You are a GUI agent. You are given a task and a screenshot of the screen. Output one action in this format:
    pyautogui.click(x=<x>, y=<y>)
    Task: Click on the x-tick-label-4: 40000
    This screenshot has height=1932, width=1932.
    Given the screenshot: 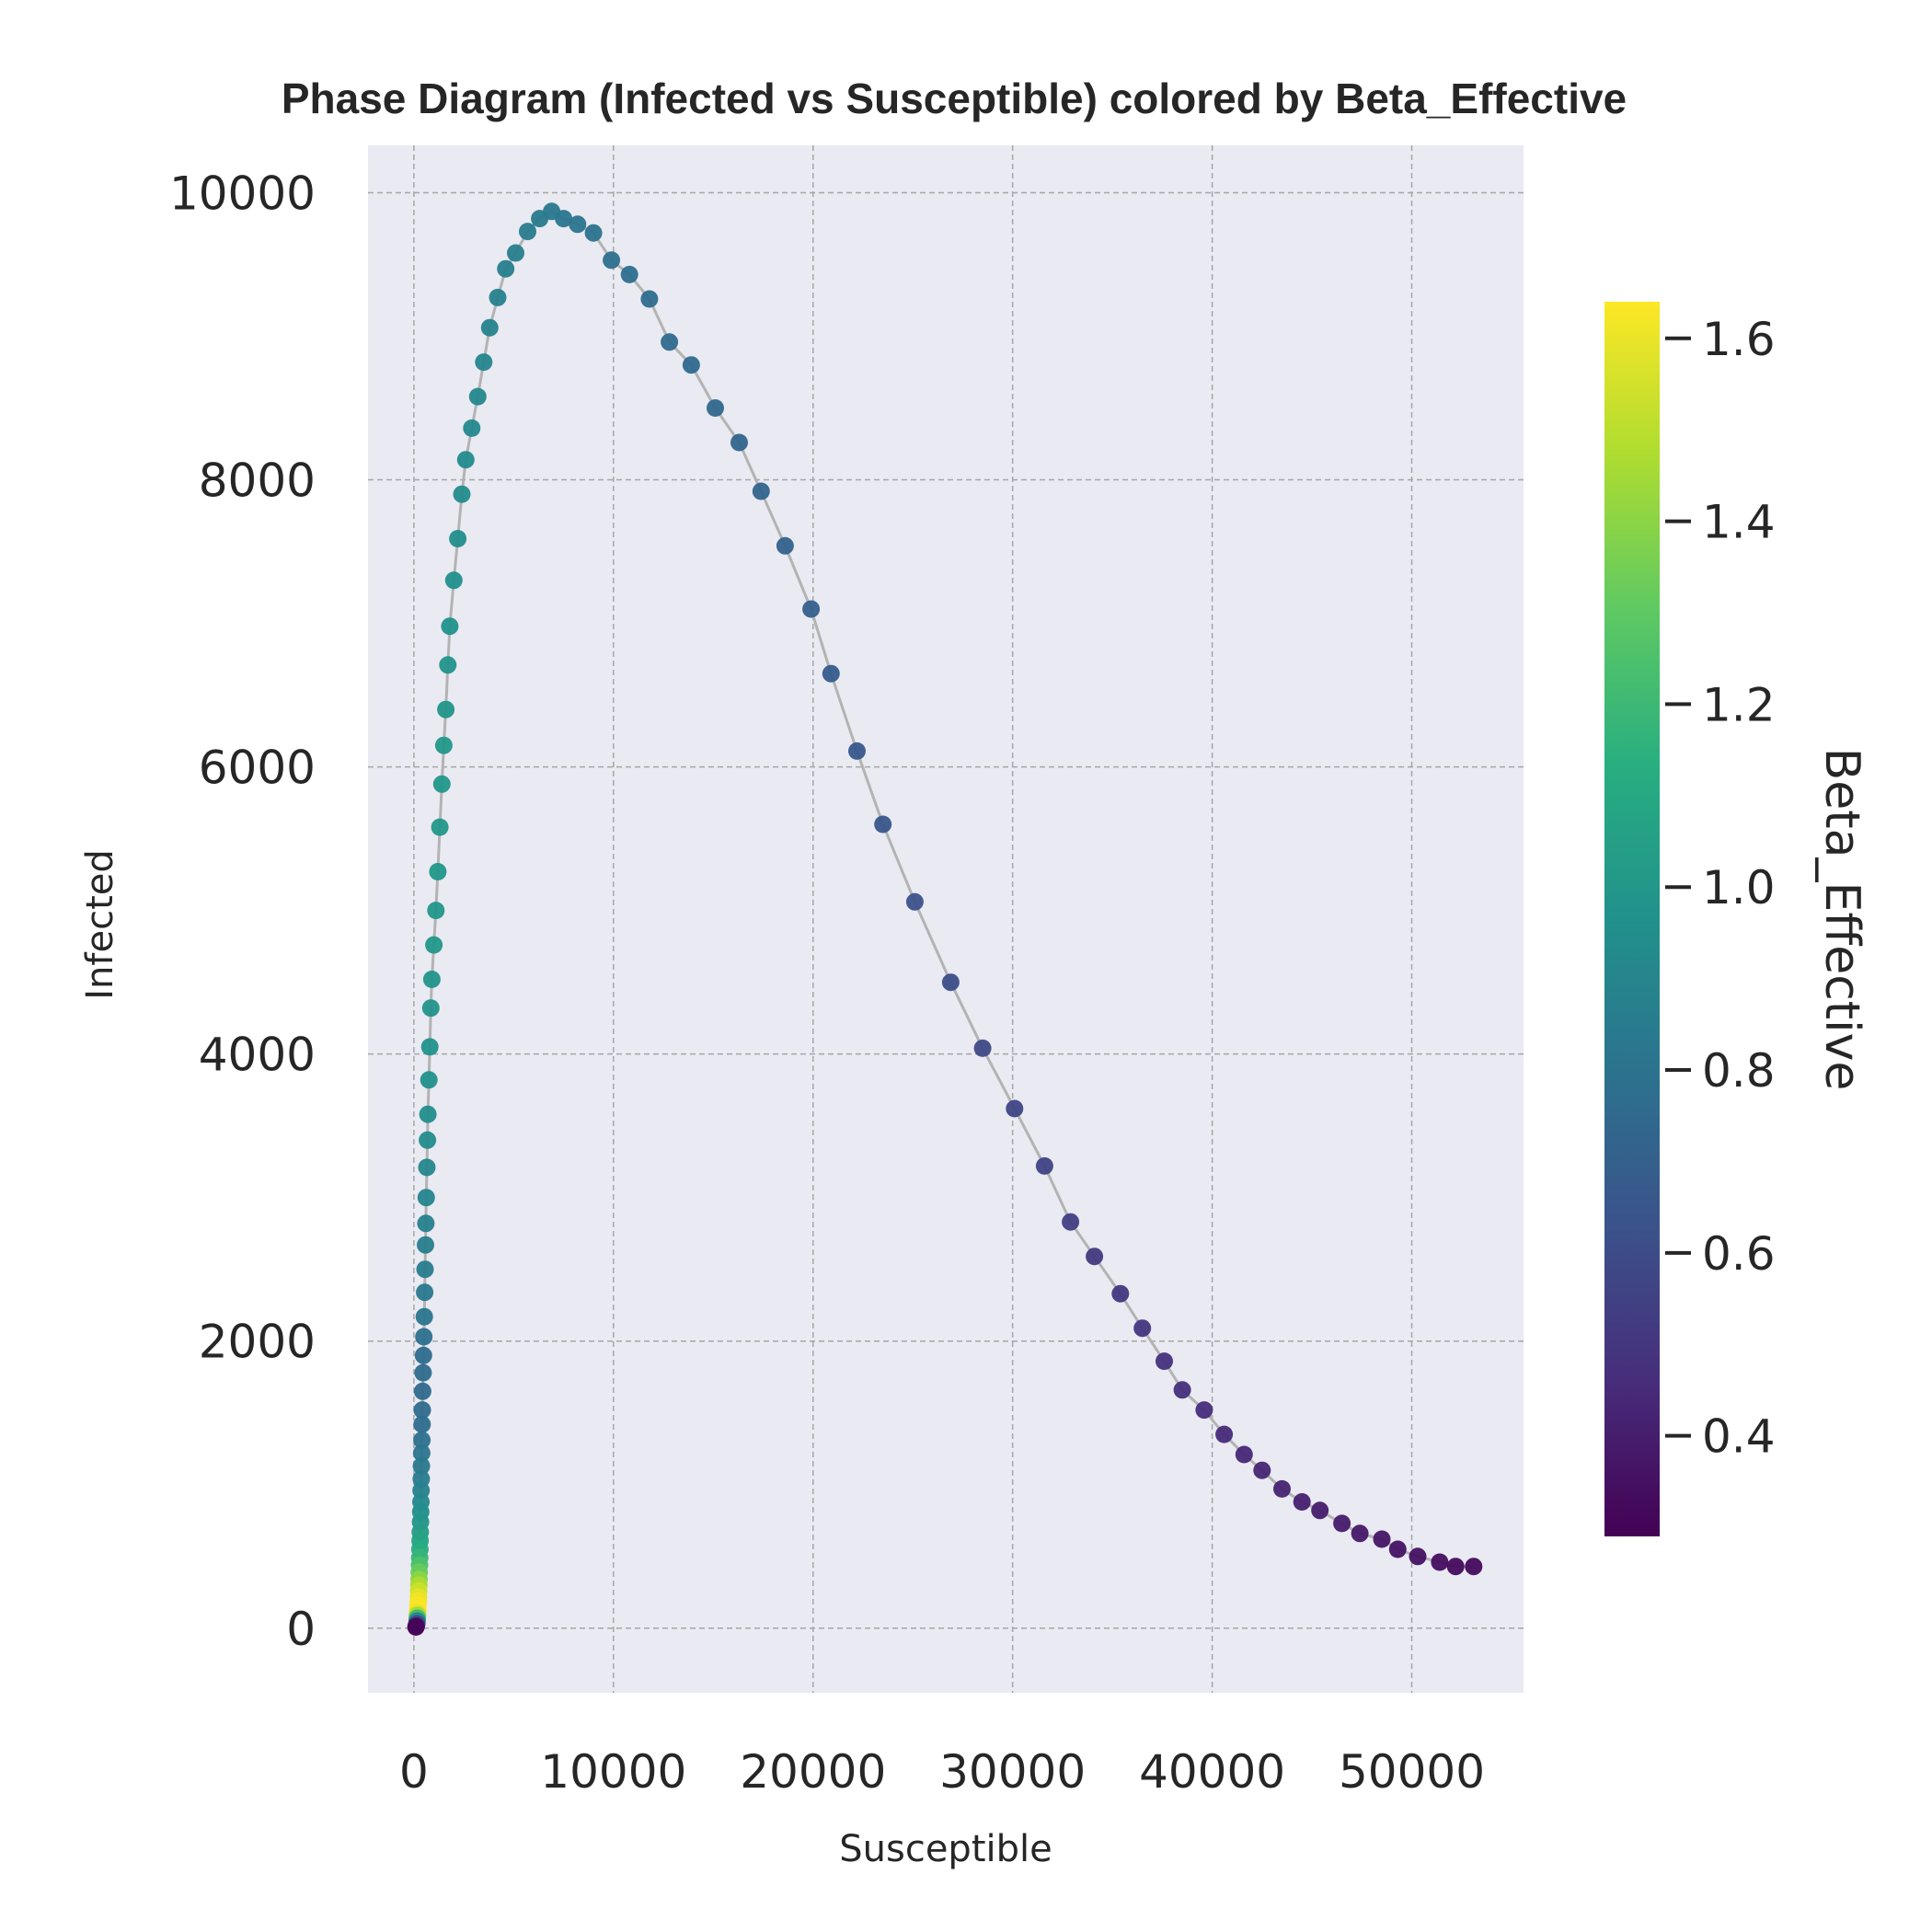 What is the action you would take?
    pyautogui.click(x=1212, y=1772)
    